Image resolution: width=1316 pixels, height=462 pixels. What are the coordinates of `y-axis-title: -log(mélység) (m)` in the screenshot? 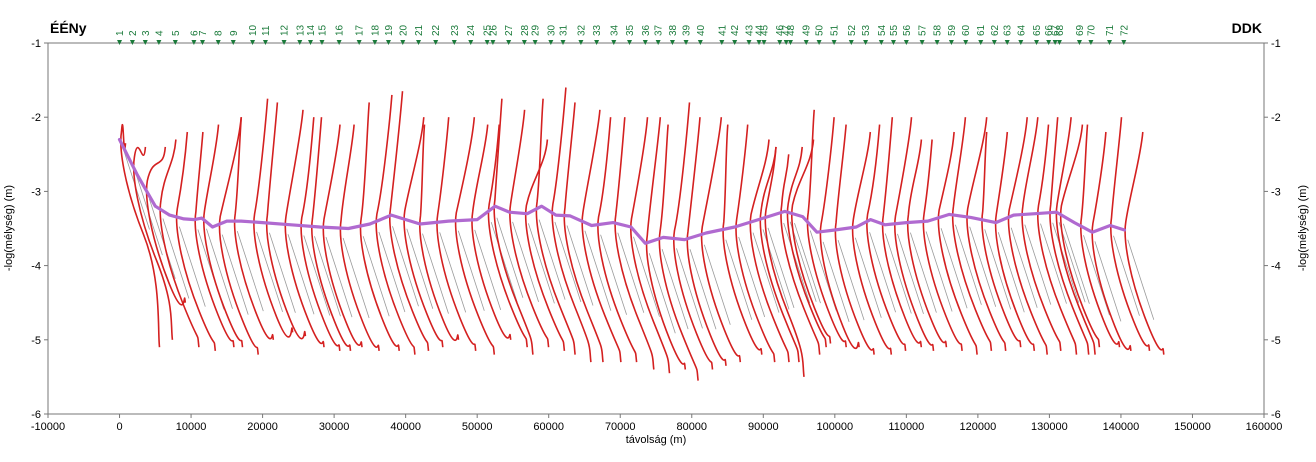 It's located at (9, 228).